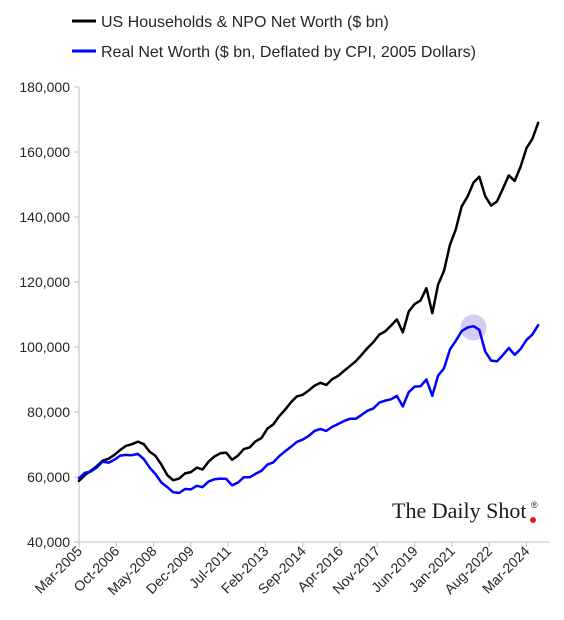  I want to click on y-tick-label: 80,000, so click(48, 412).